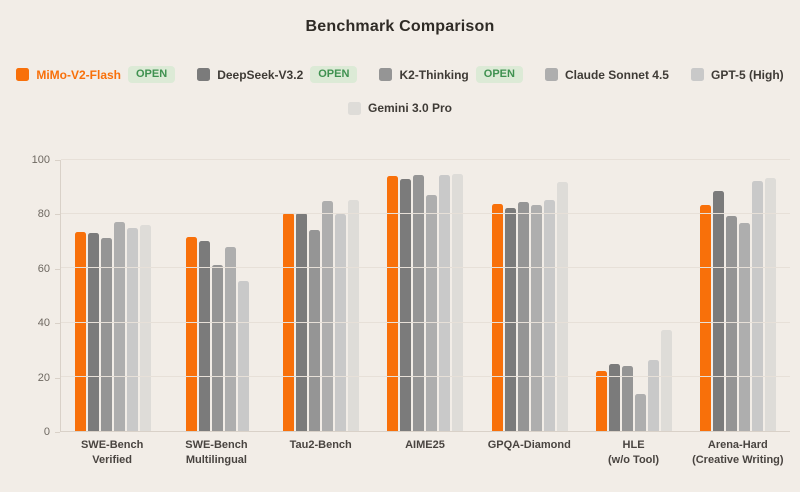 The height and width of the screenshot is (492, 800). I want to click on x-category-label-3: Tau2-Bench, so click(320, 445).